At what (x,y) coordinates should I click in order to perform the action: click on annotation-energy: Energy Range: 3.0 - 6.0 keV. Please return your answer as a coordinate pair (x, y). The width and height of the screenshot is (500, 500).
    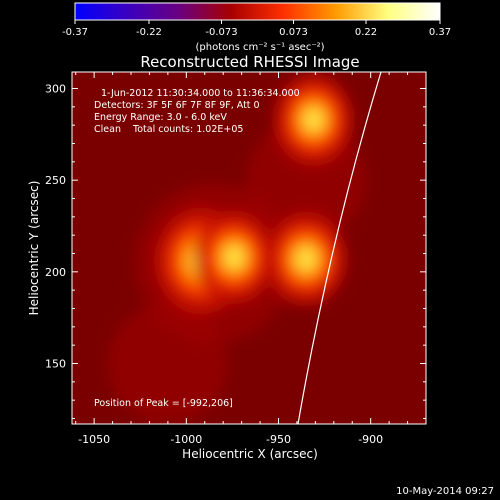
    Looking at the image, I should click on (160, 117).